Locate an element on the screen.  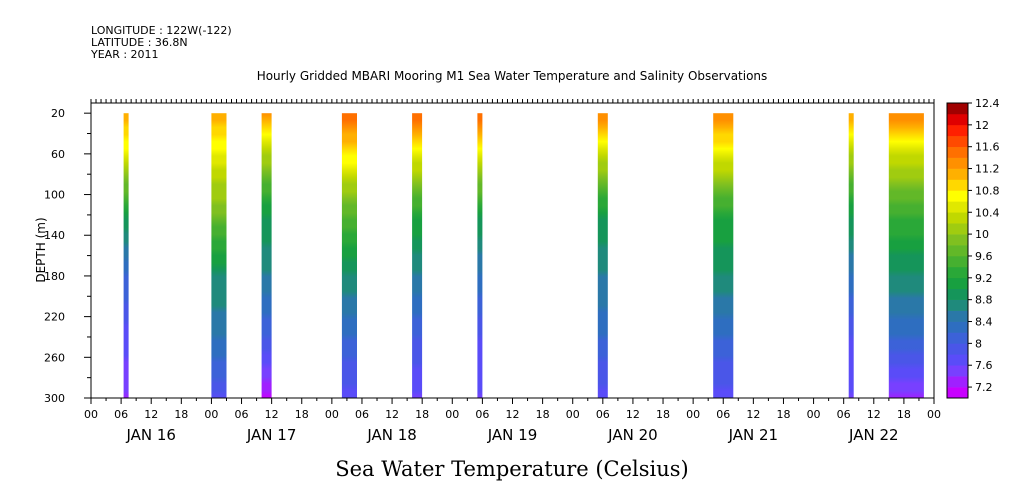
colorbar-frame is located at coordinates (957, 250).